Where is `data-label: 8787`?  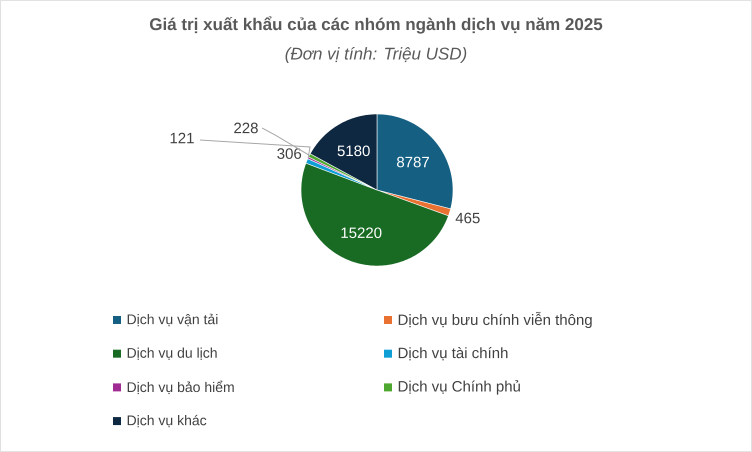 data-label: 8787 is located at coordinates (413, 162).